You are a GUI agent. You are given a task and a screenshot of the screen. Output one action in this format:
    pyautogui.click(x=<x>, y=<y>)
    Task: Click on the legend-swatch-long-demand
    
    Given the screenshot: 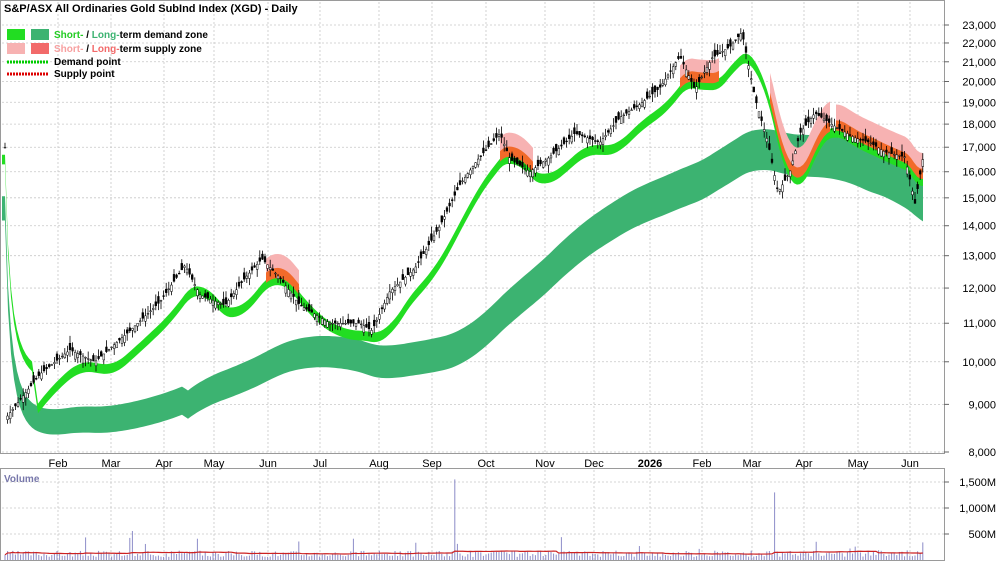 What is the action you would take?
    pyautogui.click(x=40, y=34)
    